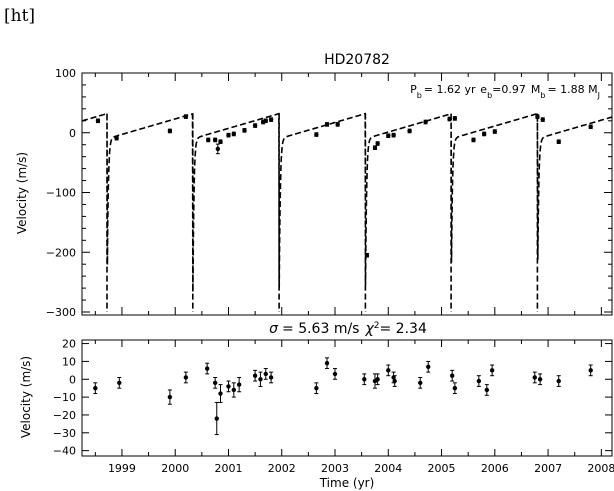  I want to click on bottom-x-tick-label: 1999, so click(122, 468).